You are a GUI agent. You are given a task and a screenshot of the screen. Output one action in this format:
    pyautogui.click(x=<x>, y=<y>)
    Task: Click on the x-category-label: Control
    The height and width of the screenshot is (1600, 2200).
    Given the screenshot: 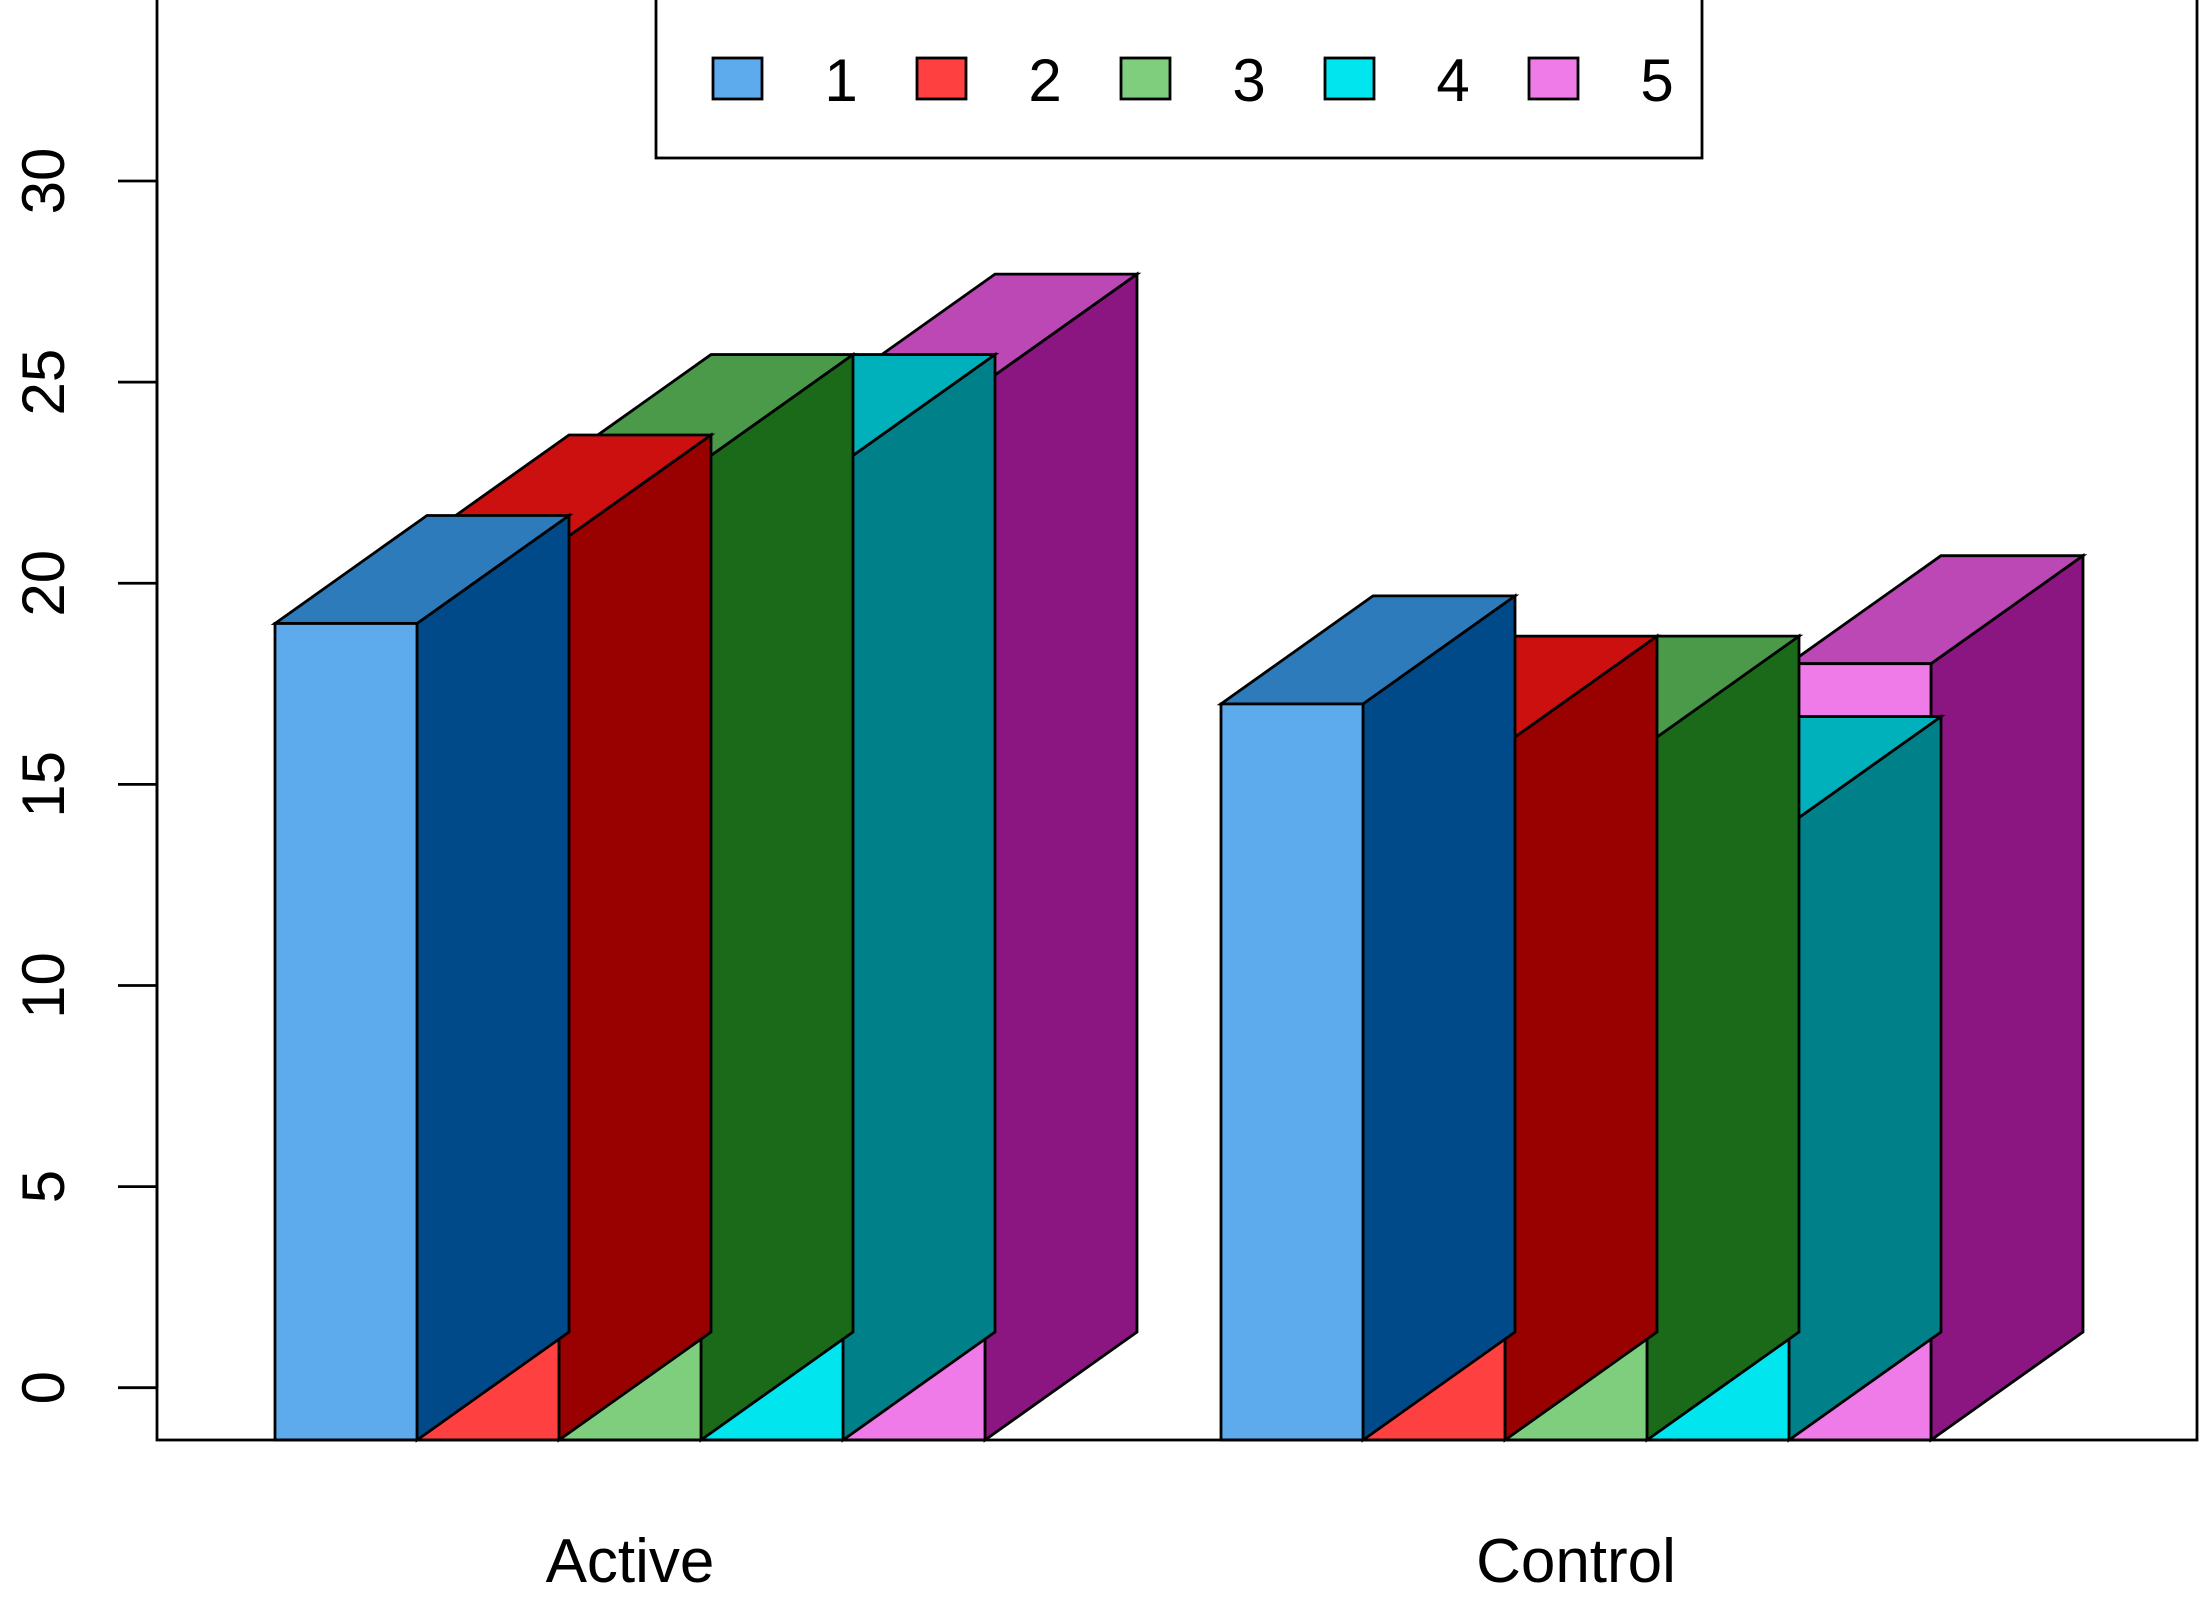 What is the action you would take?
    pyautogui.click(x=1576, y=1561)
    